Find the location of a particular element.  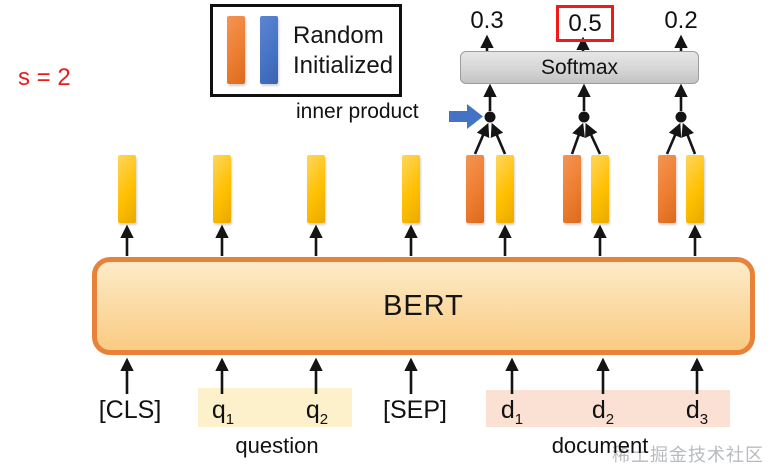

softmax-box: Softmax is located at coordinates (579, 67).